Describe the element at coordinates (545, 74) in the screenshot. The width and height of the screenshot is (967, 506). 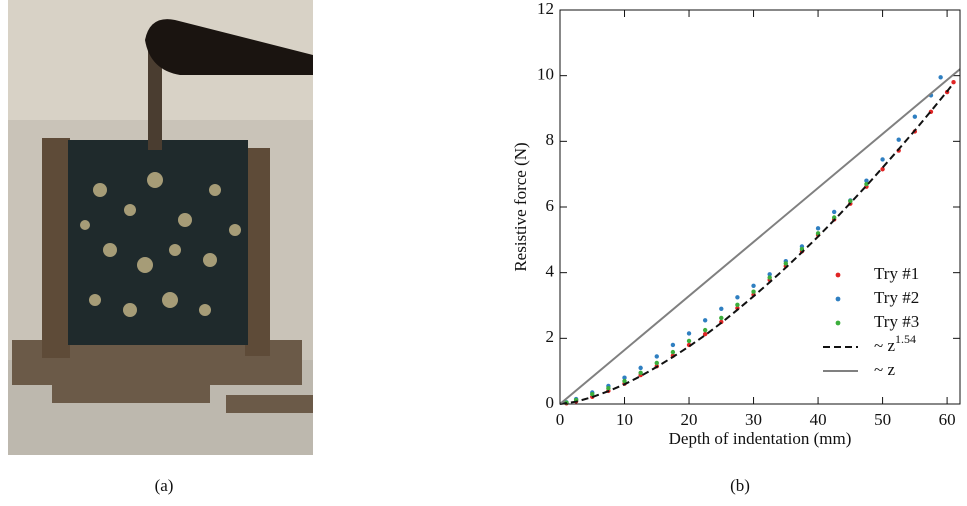
I see `y-tick-label: 10` at that location.